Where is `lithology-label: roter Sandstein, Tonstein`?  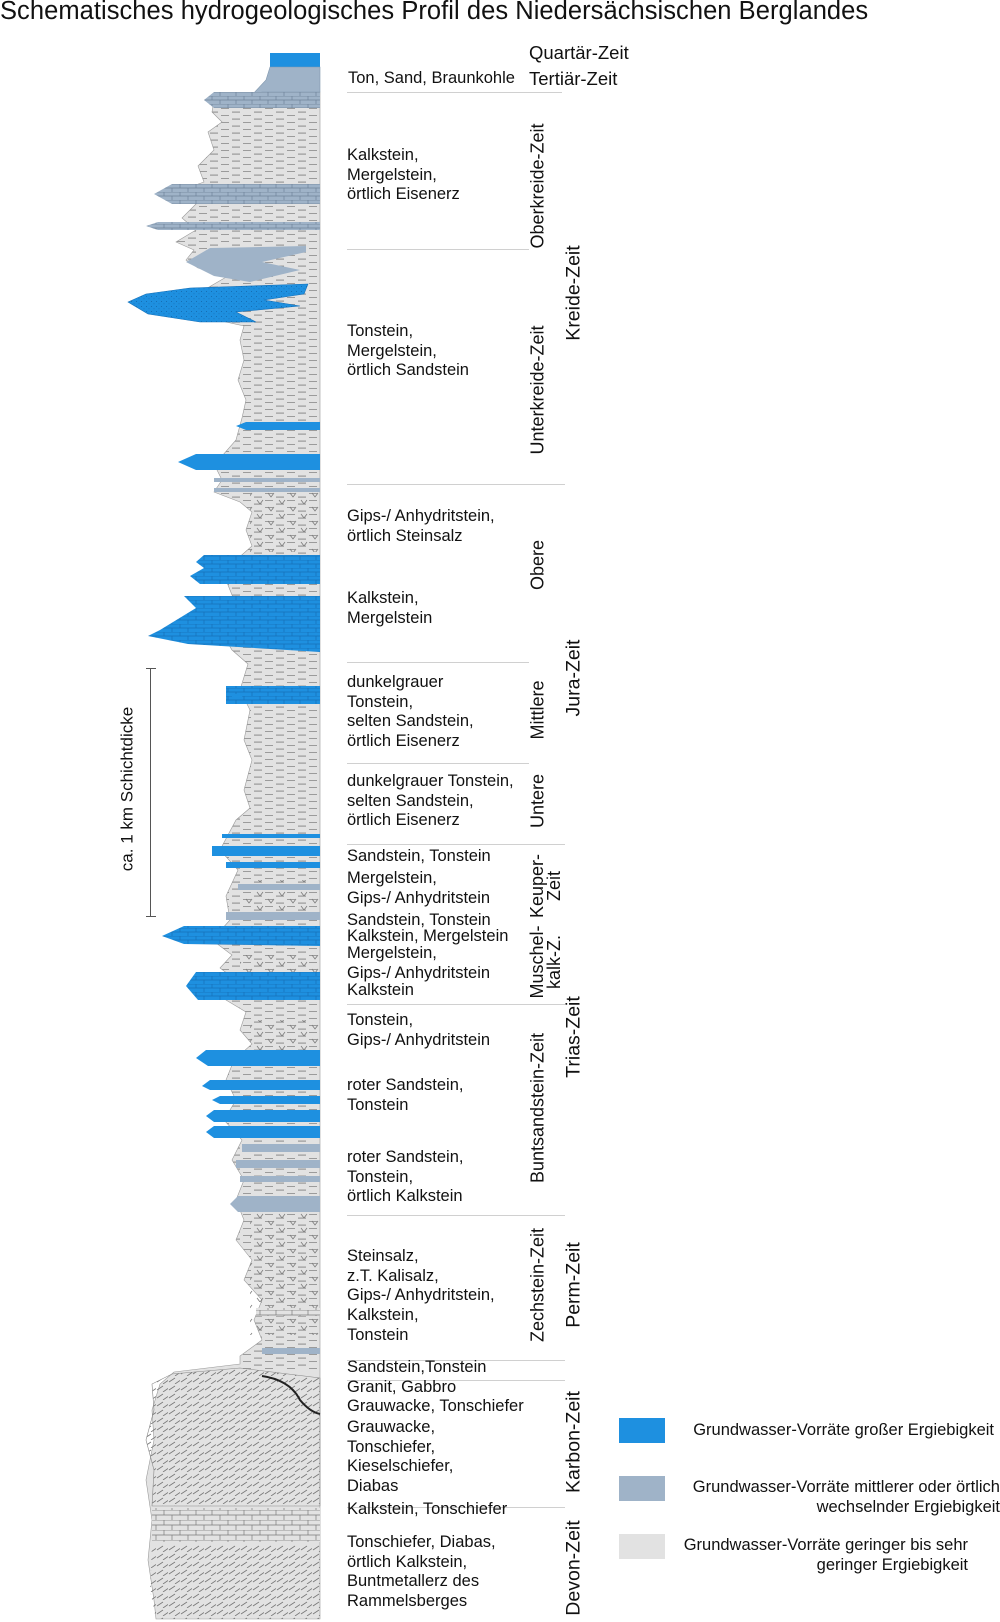
lithology-label: roter Sandstein, Tonstein is located at coordinates (405, 1095).